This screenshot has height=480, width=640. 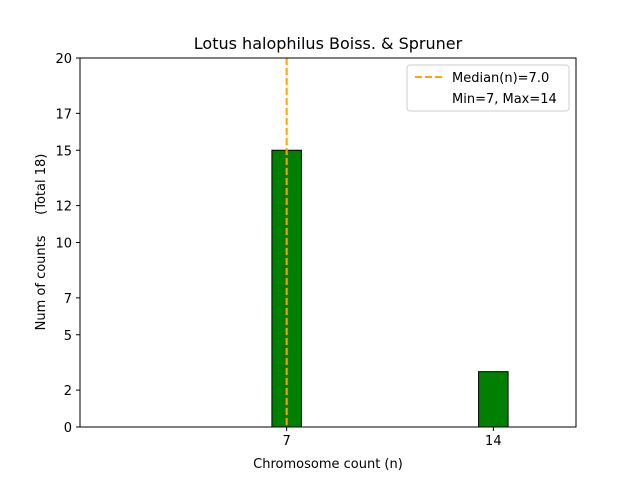 I want to click on legend-box, so click(x=488, y=88).